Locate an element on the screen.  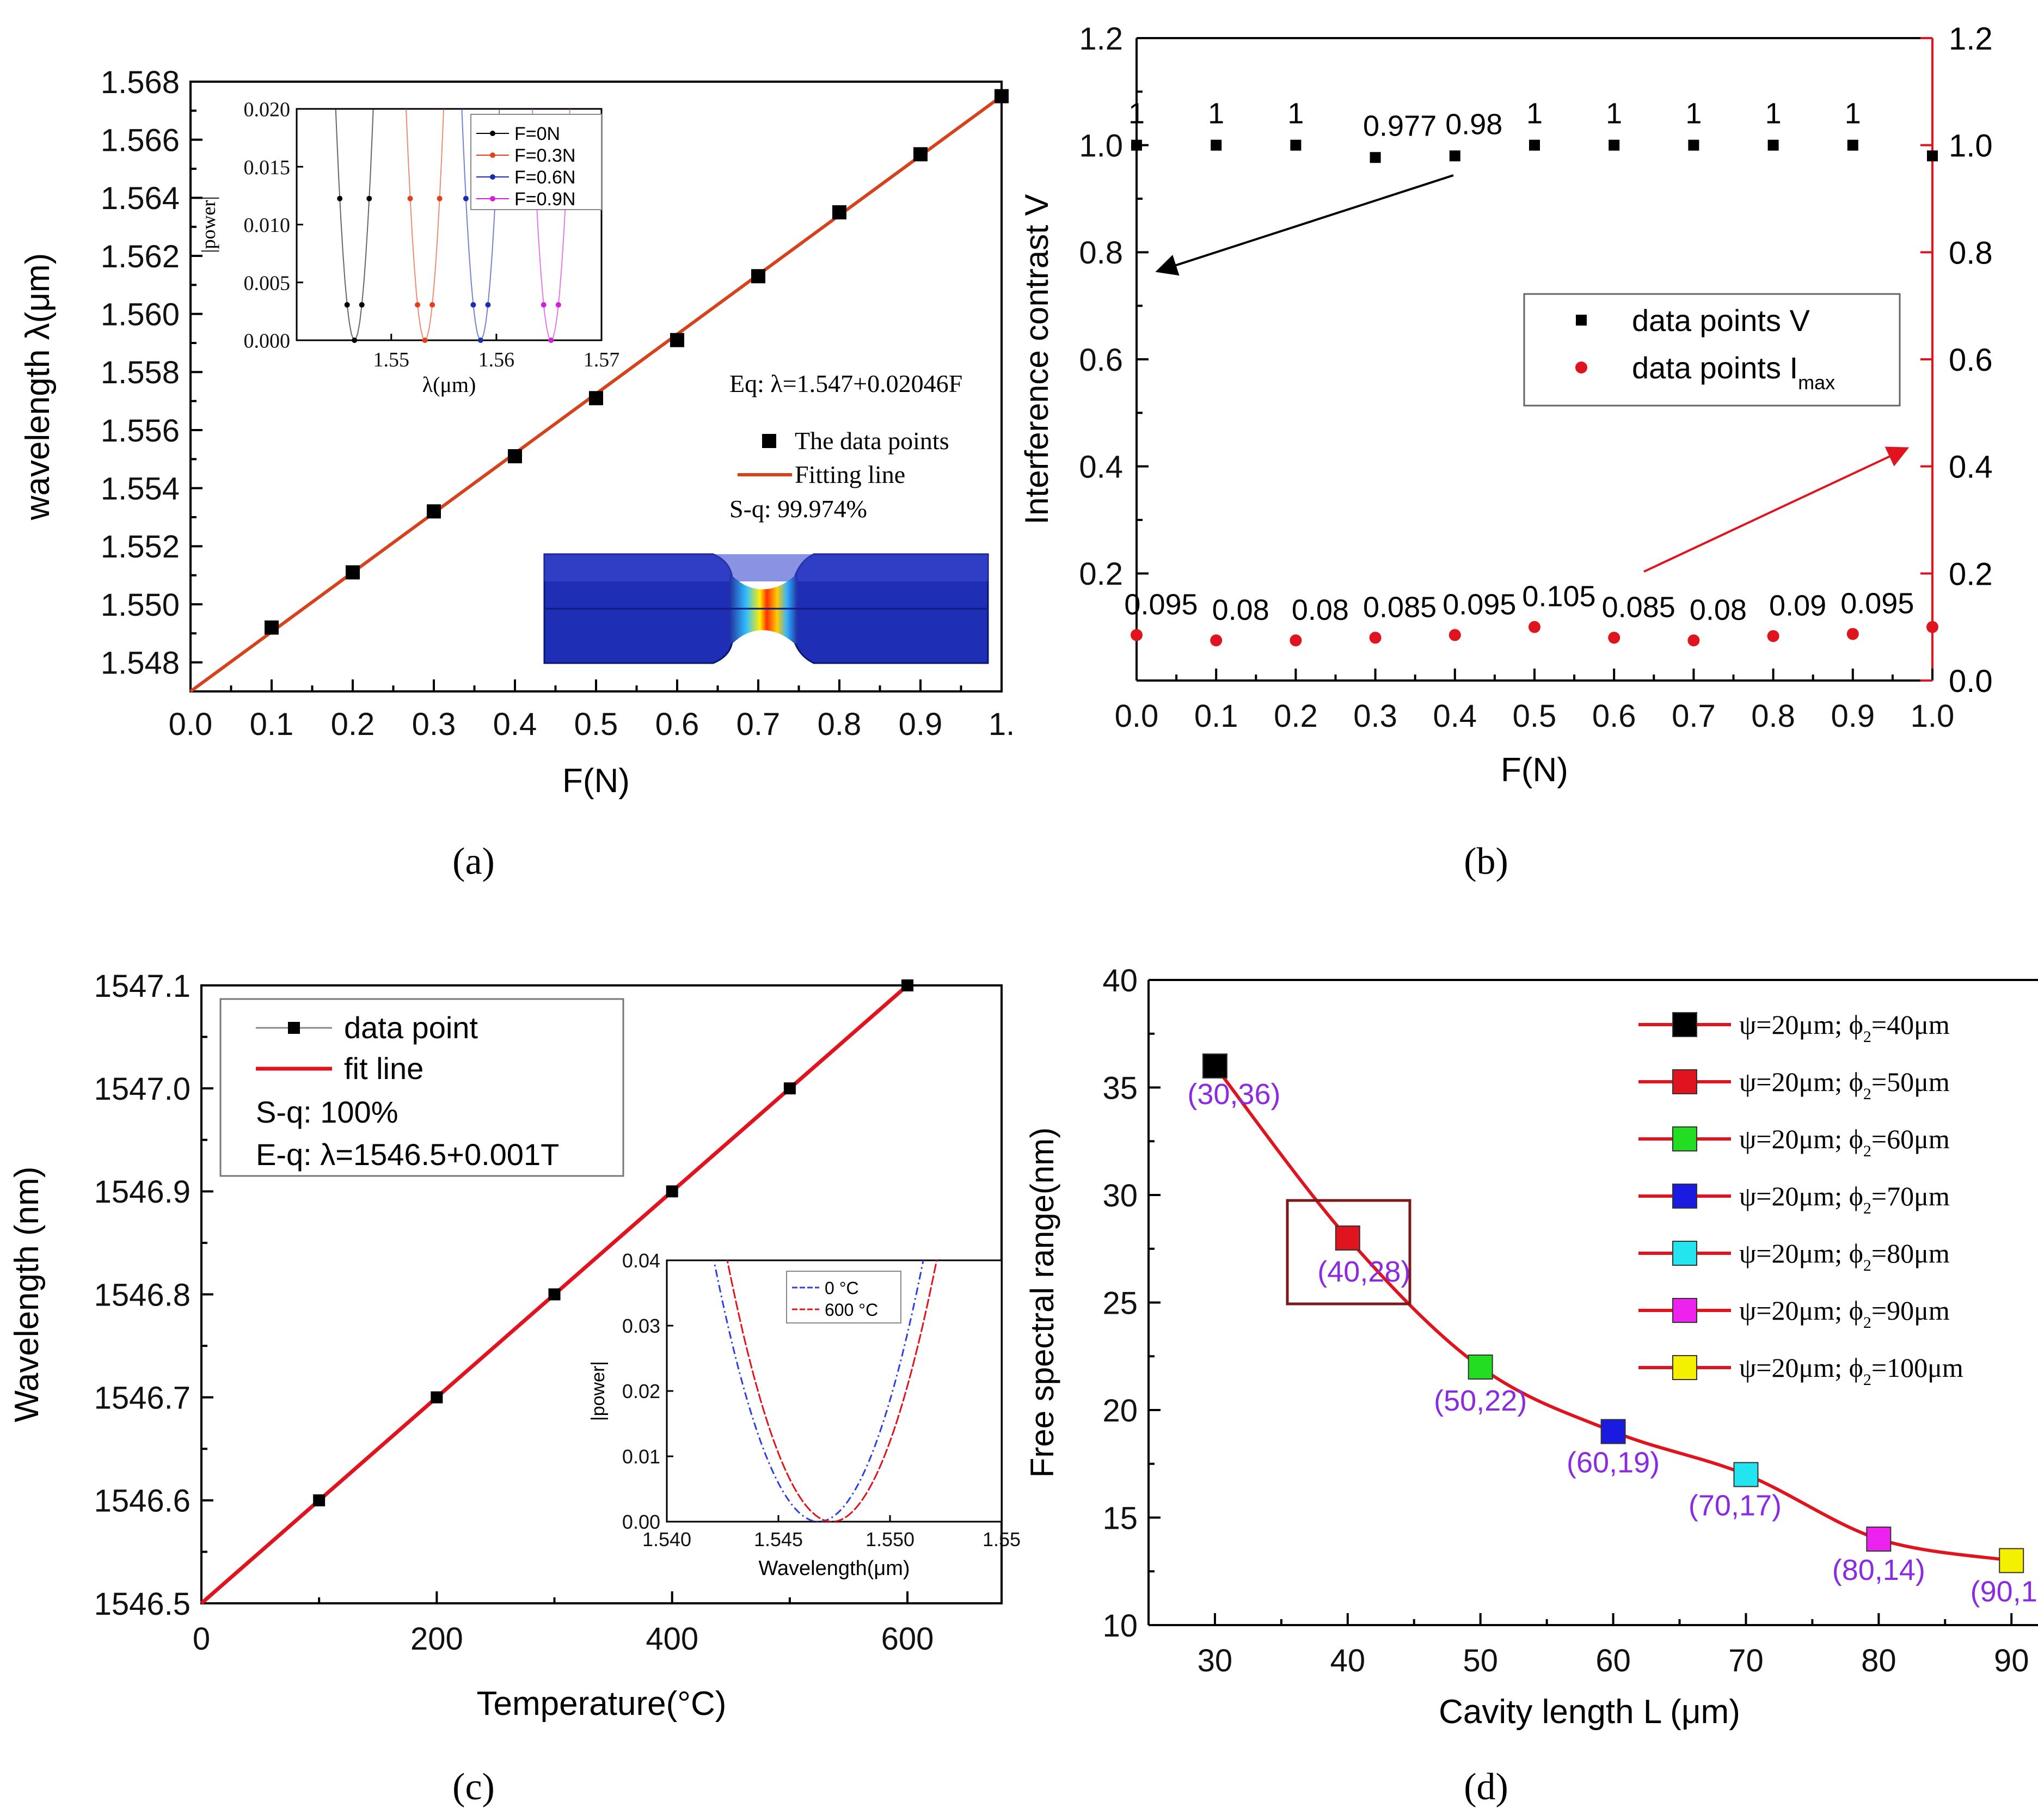
y-tick-label: 1546.9 is located at coordinates (142, 1192).